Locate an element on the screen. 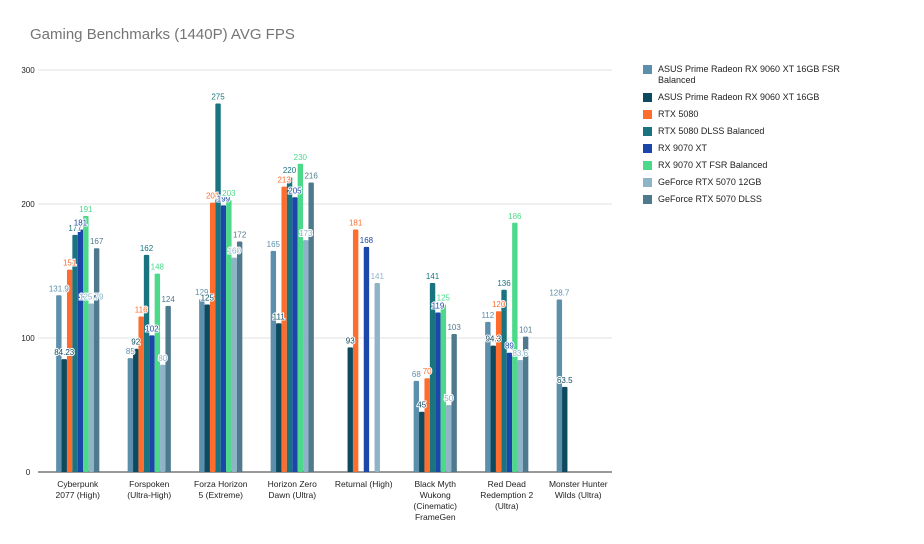 This screenshot has height=544, width=924. data-label: 160 is located at coordinates (235, 251).